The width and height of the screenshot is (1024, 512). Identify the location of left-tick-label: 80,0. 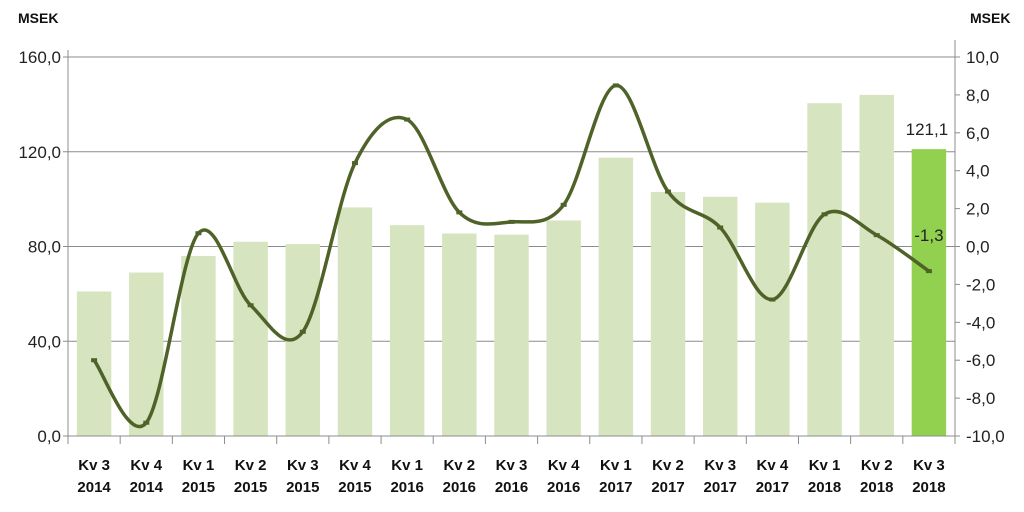
(44, 247).